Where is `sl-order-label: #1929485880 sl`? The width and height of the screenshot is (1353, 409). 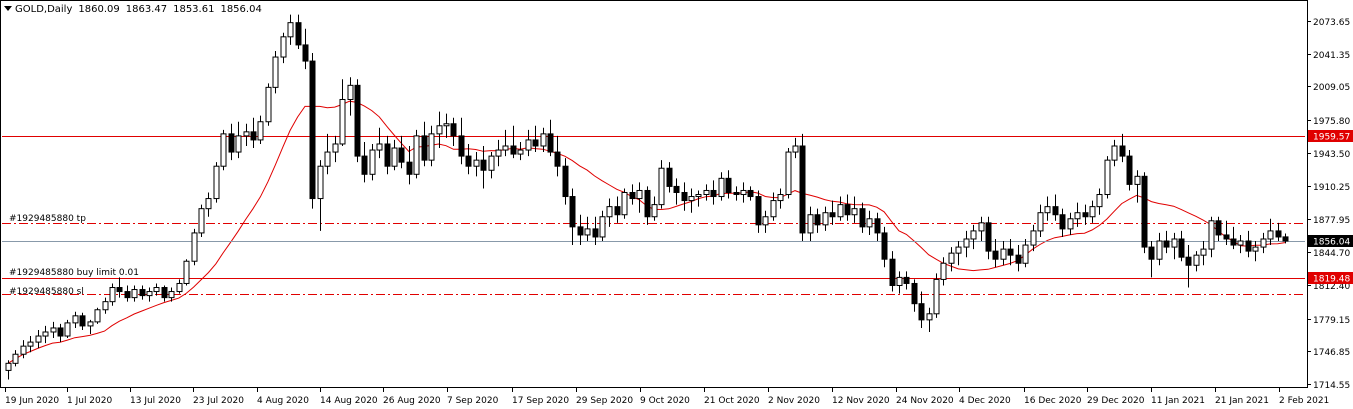 sl-order-label: #1929485880 sl is located at coordinates (46, 292).